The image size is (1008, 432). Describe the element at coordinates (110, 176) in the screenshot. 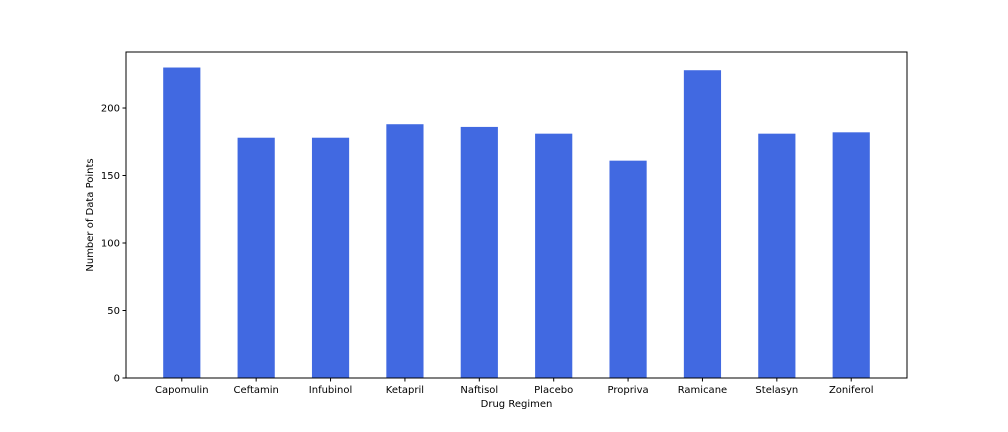

I see `y-tick-label: 150` at that location.